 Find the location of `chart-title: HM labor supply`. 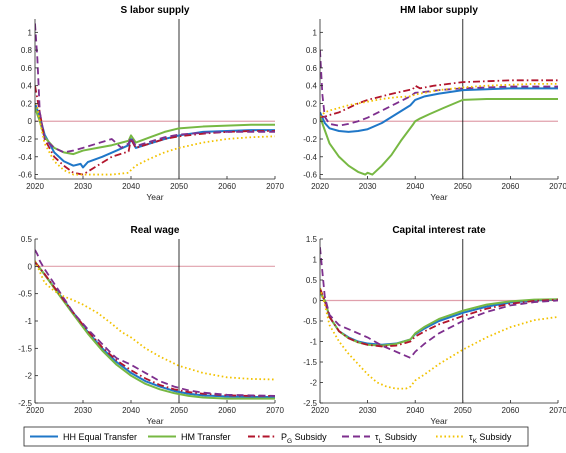

chart-title: HM labor supply is located at coordinates (439, 10).